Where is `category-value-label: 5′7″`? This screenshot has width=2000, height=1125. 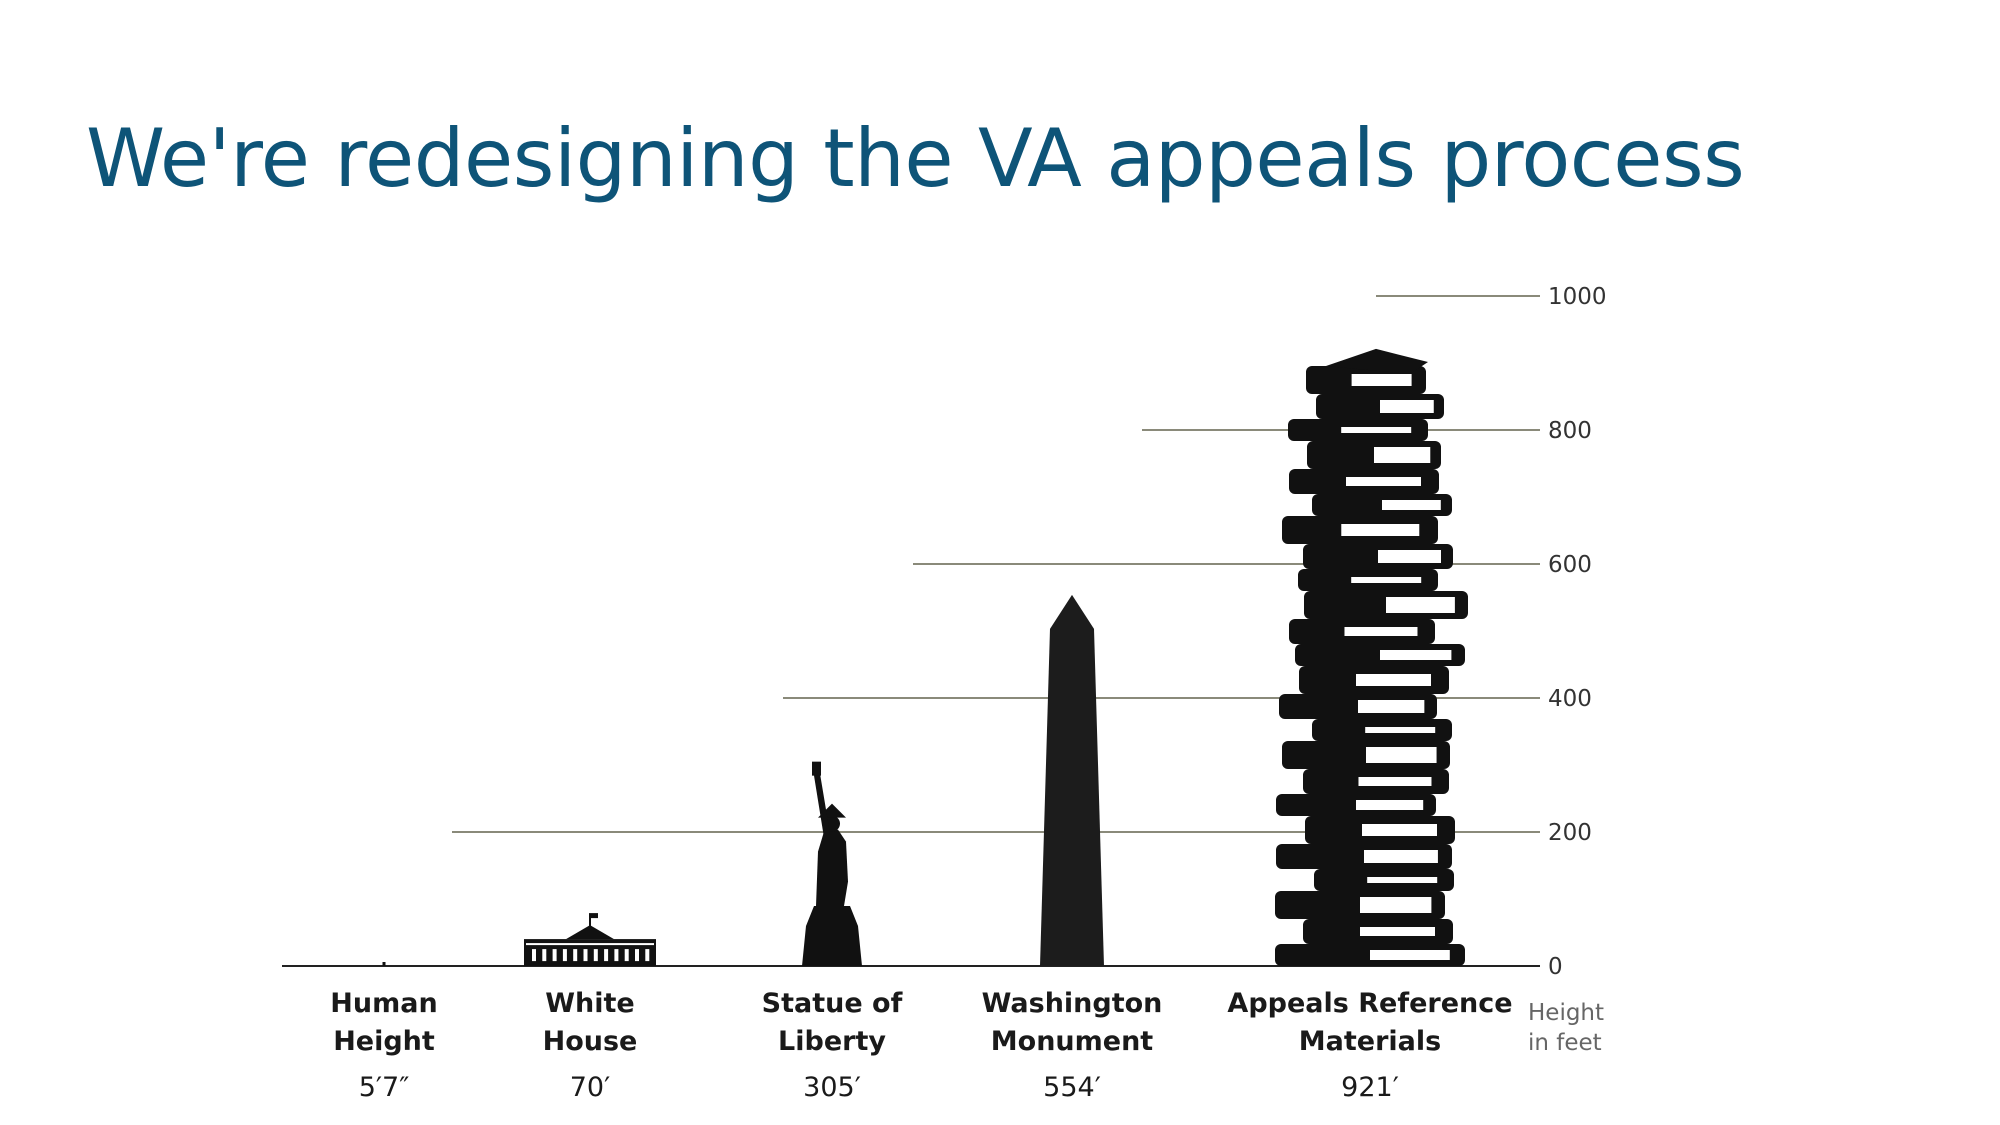
category-value-label: 5′7″ is located at coordinates (384, 1087).